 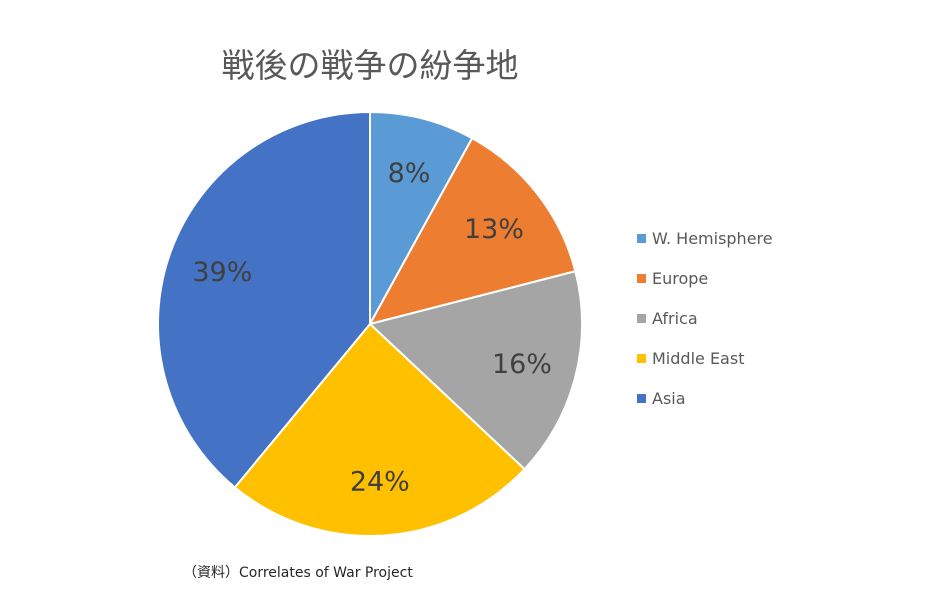 I want to click on slice-value-label: 39%, so click(x=222, y=272).